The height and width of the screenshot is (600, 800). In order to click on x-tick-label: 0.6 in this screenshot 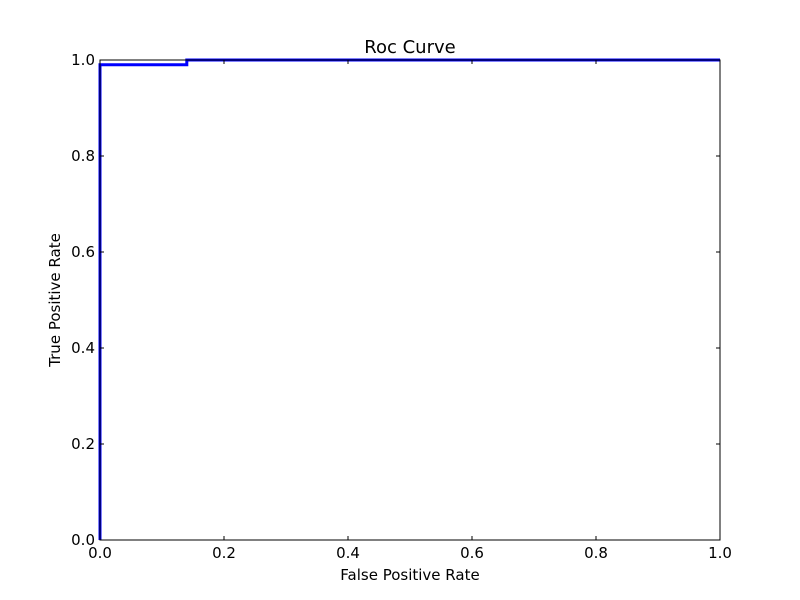, I will do `click(472, 553)`.